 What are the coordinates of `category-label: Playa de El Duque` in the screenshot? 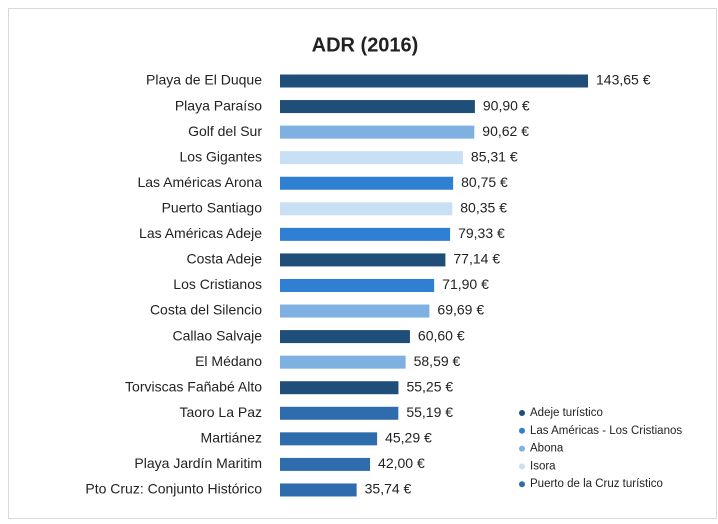 It's located at (204, 80).